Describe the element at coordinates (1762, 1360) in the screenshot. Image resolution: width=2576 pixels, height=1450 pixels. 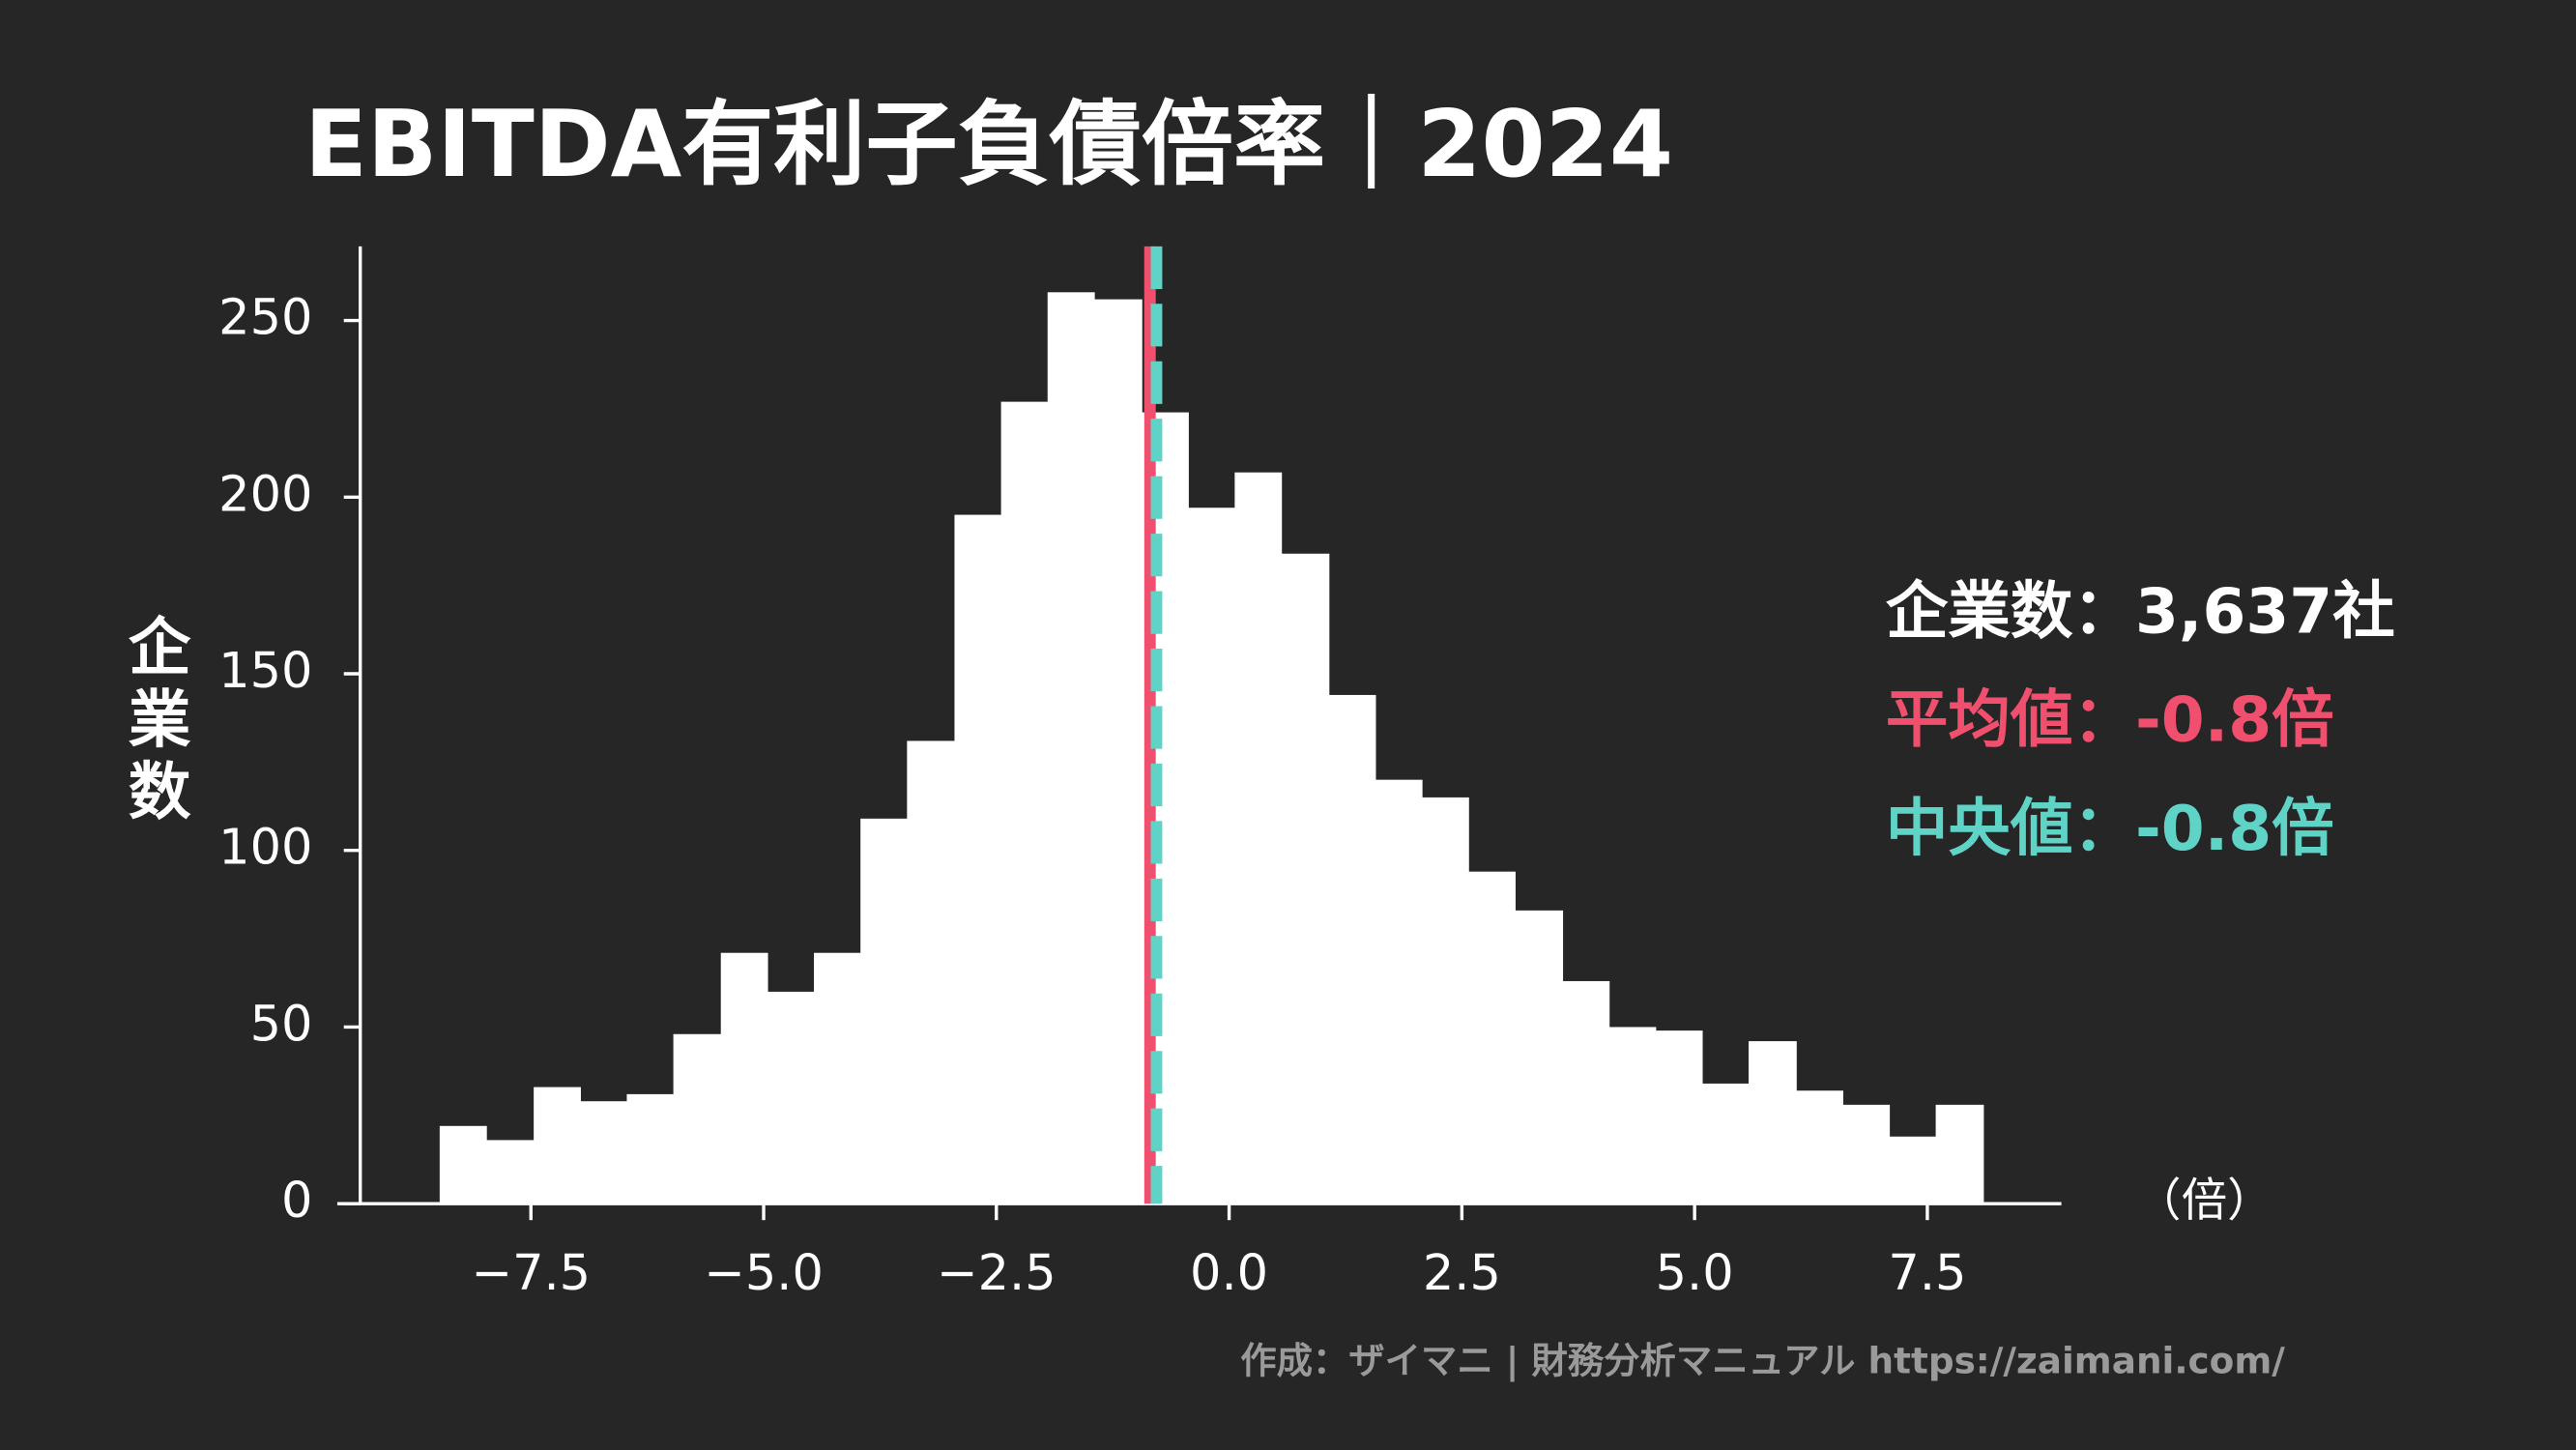
I see `footer: 作成：ザイマニ | 財務分析マニュアル https://zaimani.com/` at that location.